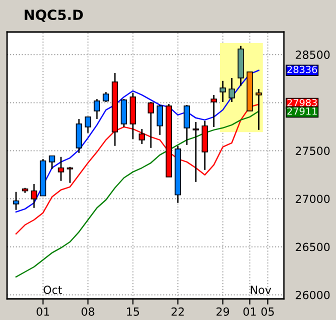 The image size is (336, 320). I want to click on x-tick-label: 22, so click(178, 311).